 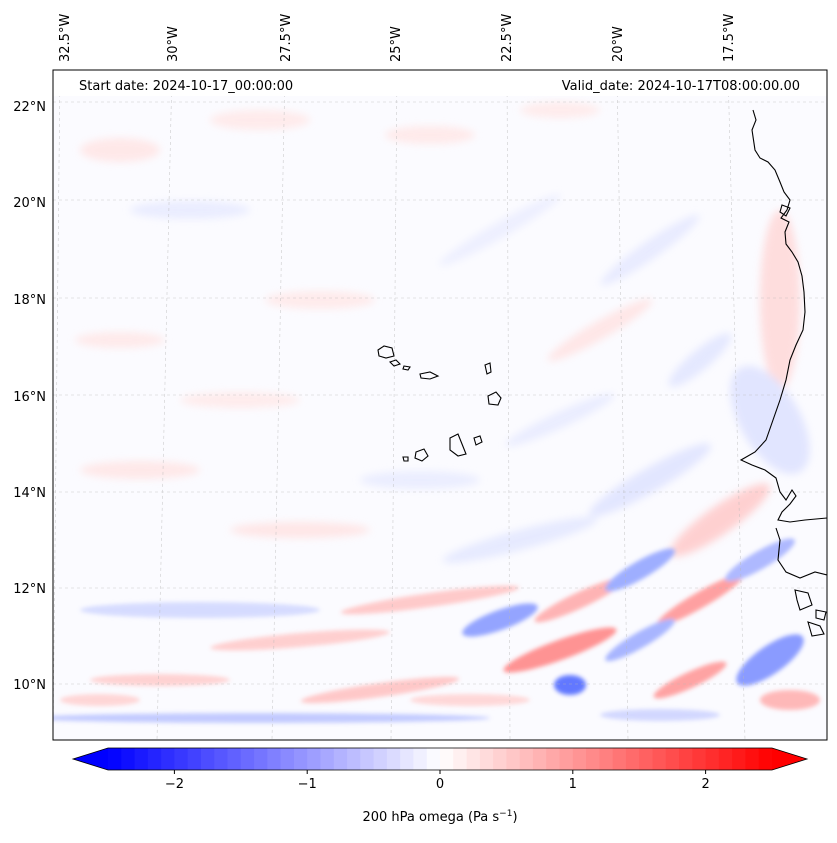 What do you see at coordinates (507, 38) in the screenshot?
I see `lon-label: 22.5°W` at bounding box center [507, 38].